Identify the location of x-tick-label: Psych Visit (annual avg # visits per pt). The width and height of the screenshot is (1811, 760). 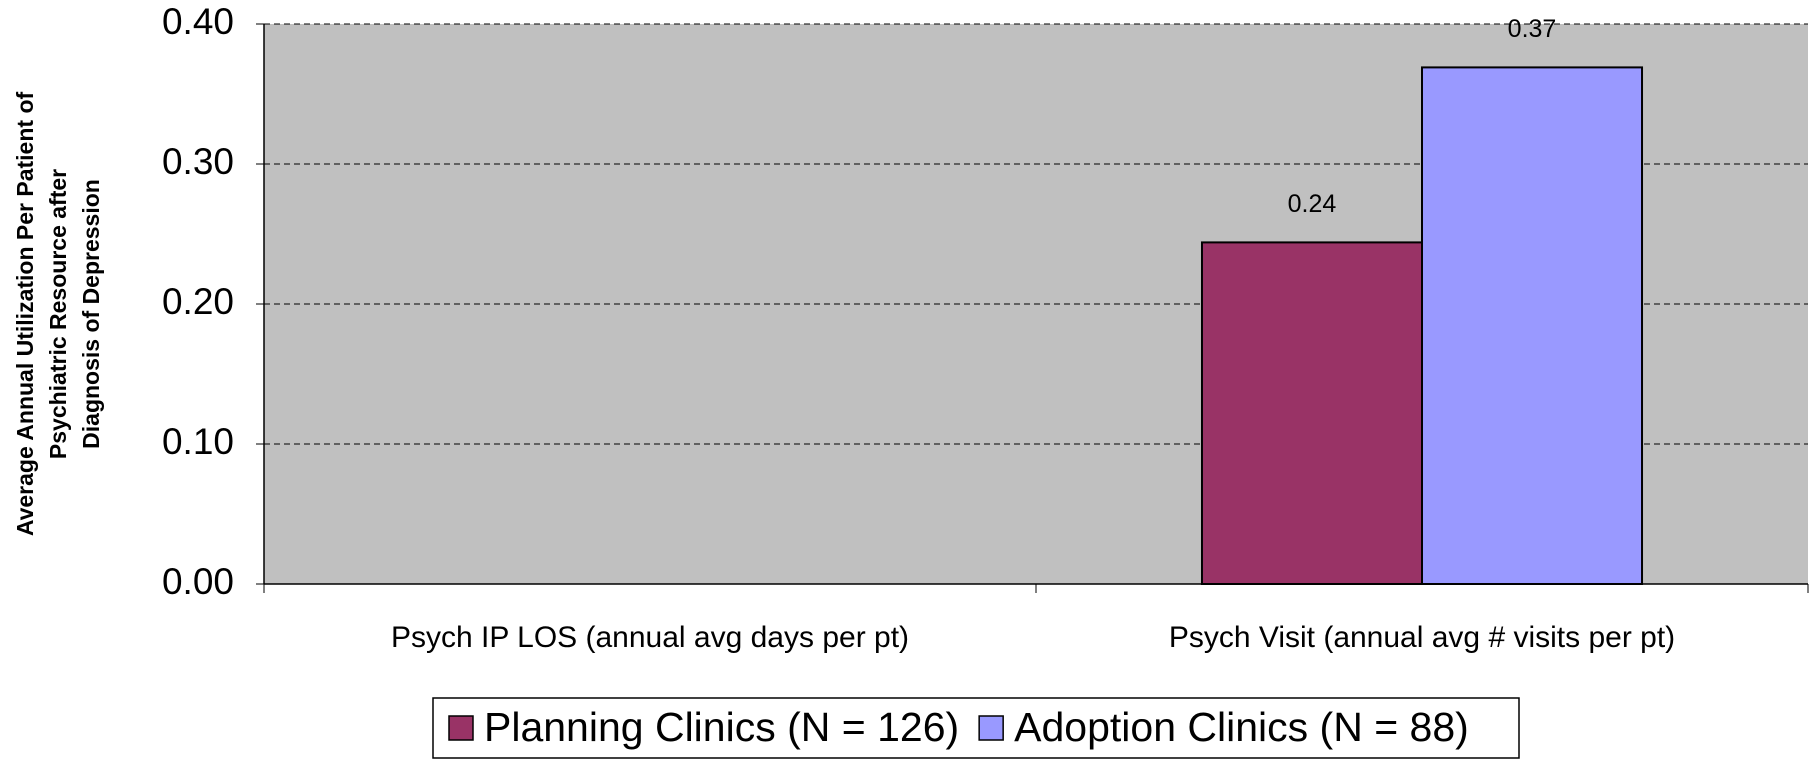
(1422, 637).